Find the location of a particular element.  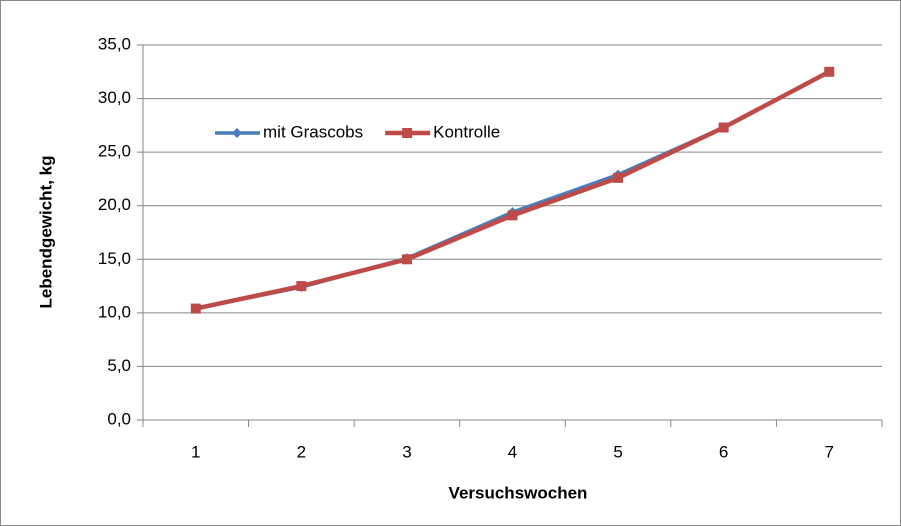

y-axis-title: Lebendgewicht, kg is located at coordinates (45, 231).